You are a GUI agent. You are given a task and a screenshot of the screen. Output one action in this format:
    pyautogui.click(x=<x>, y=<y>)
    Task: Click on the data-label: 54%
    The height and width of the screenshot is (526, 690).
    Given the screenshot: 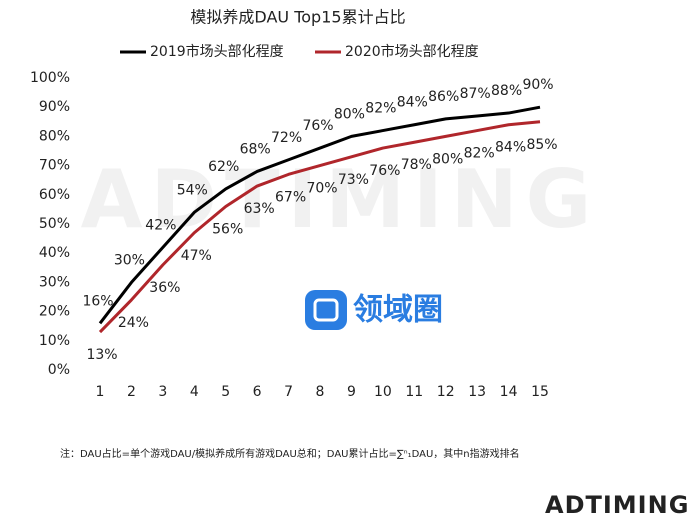 What is the action you would take?
    pyautogui.click(x=192, y=190)
    